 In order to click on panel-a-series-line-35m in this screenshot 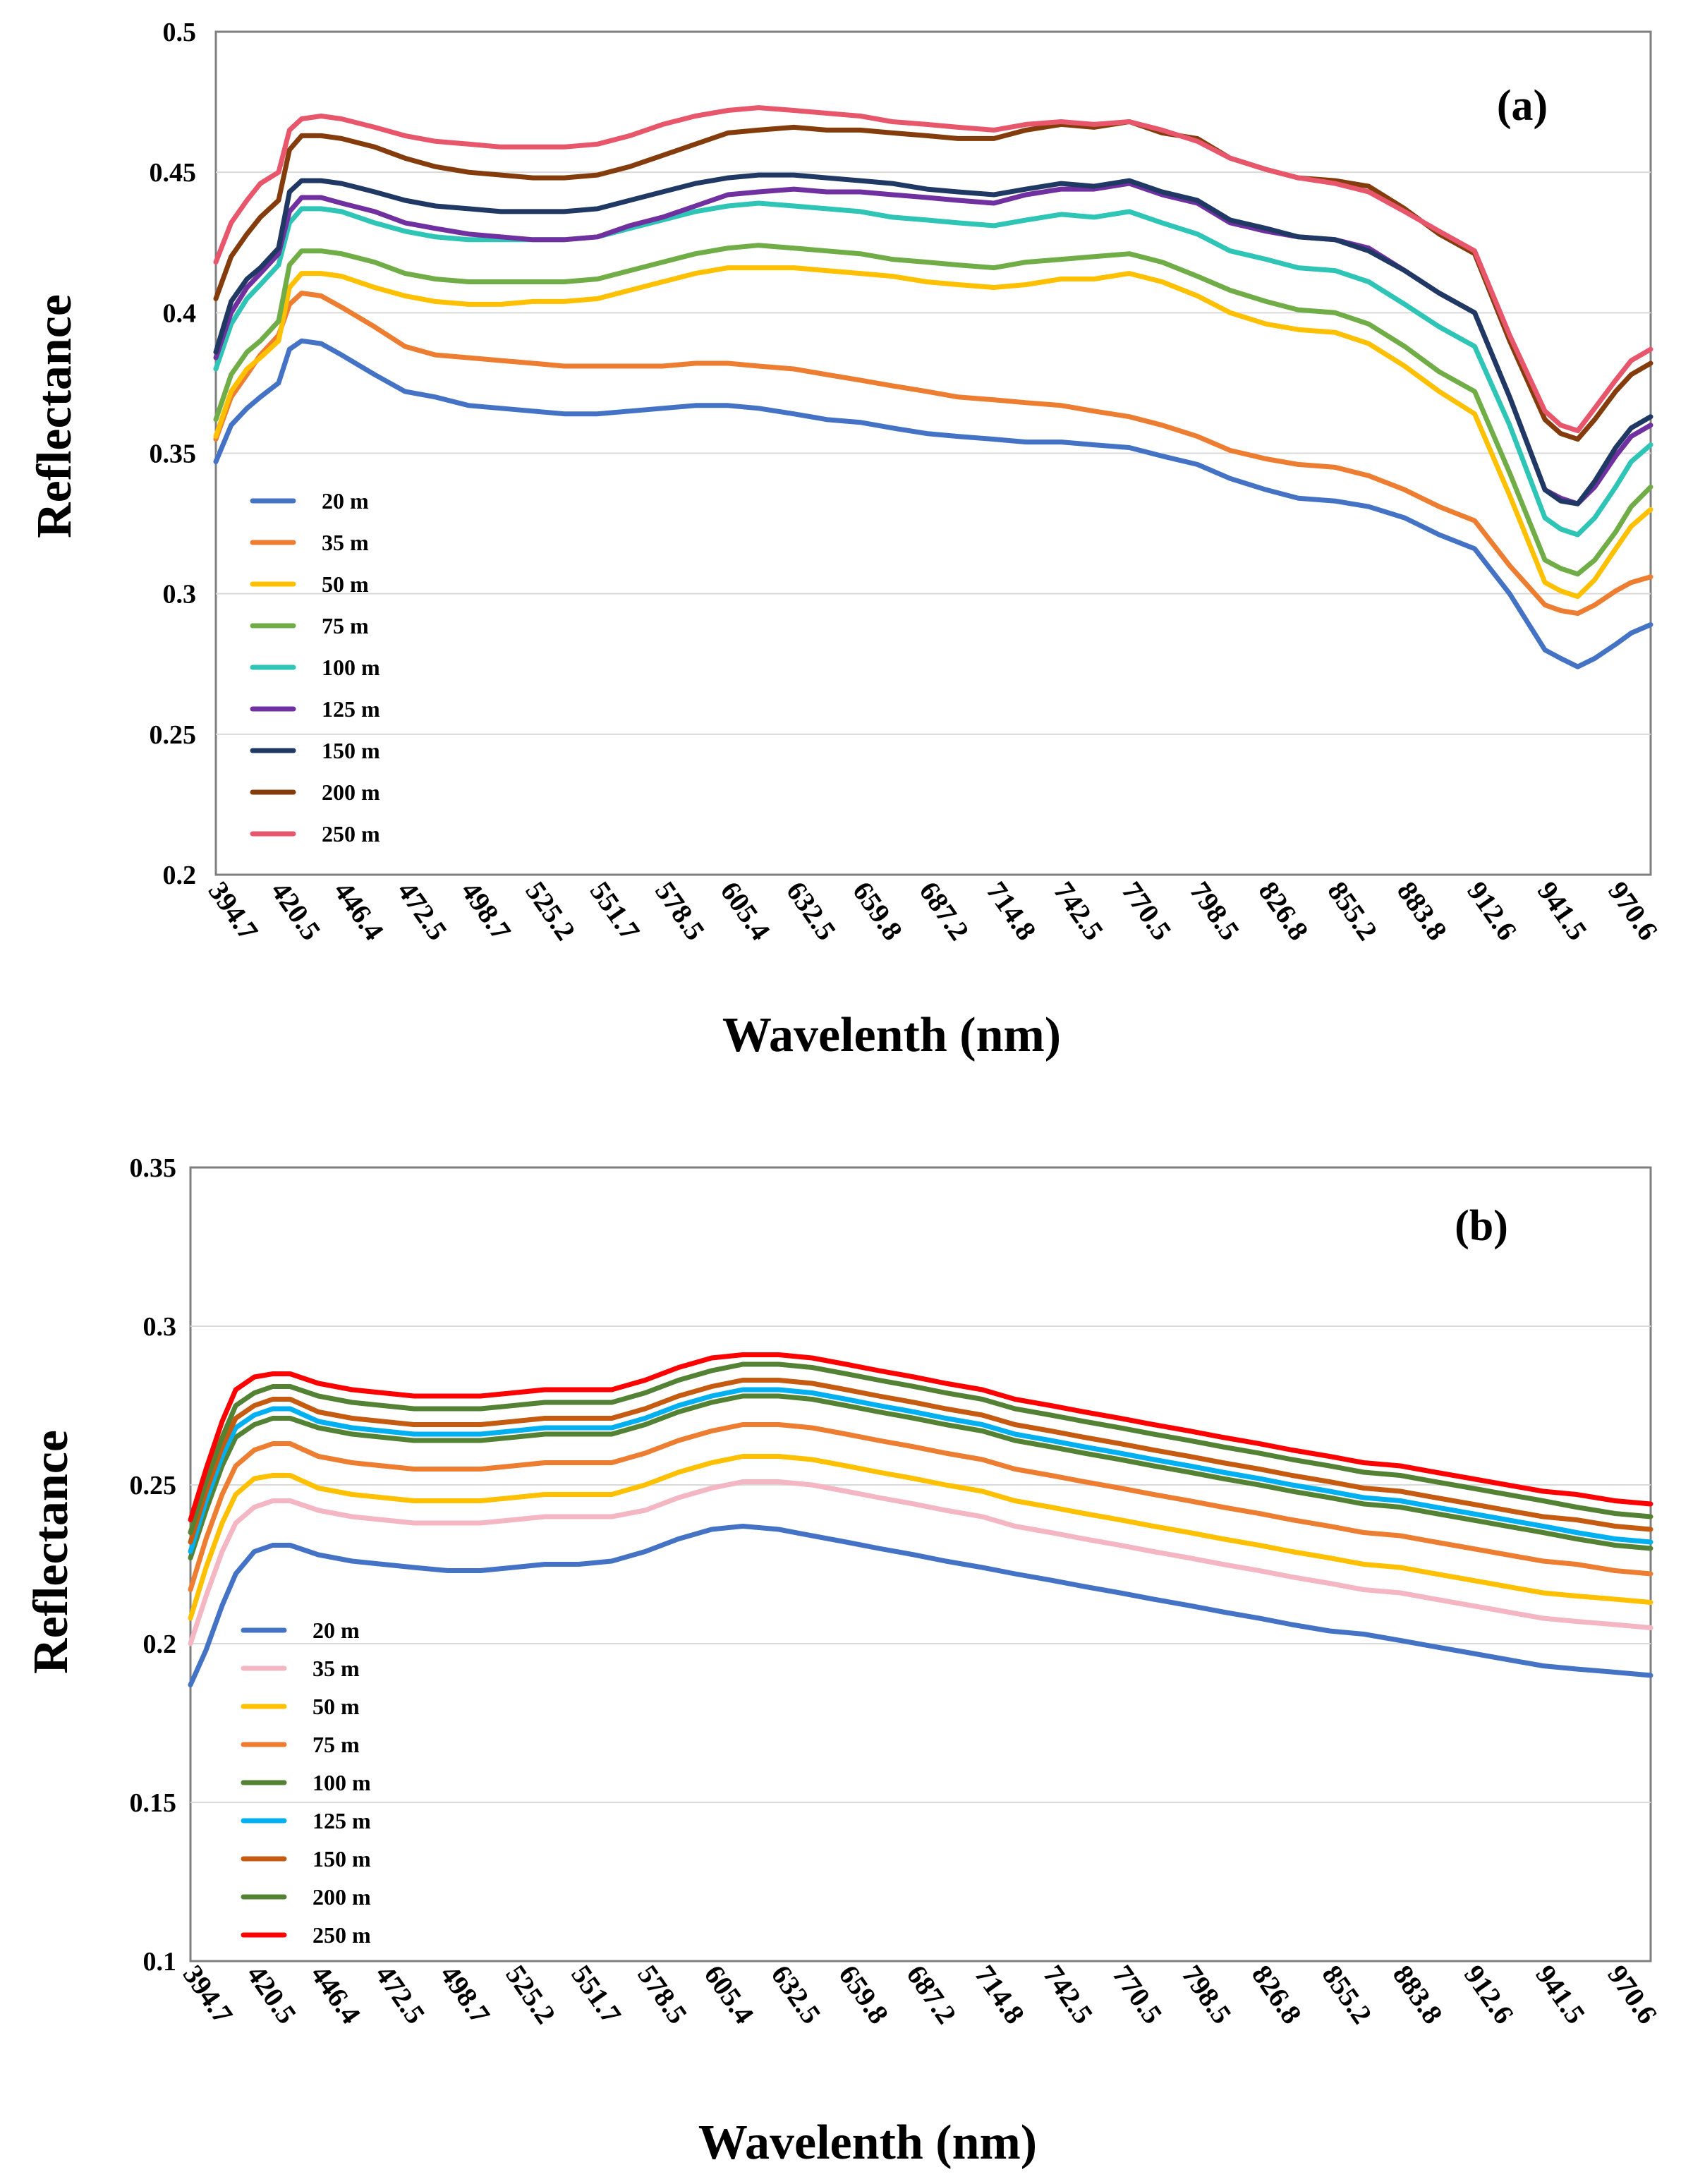, I will do `click(933, 454)`.